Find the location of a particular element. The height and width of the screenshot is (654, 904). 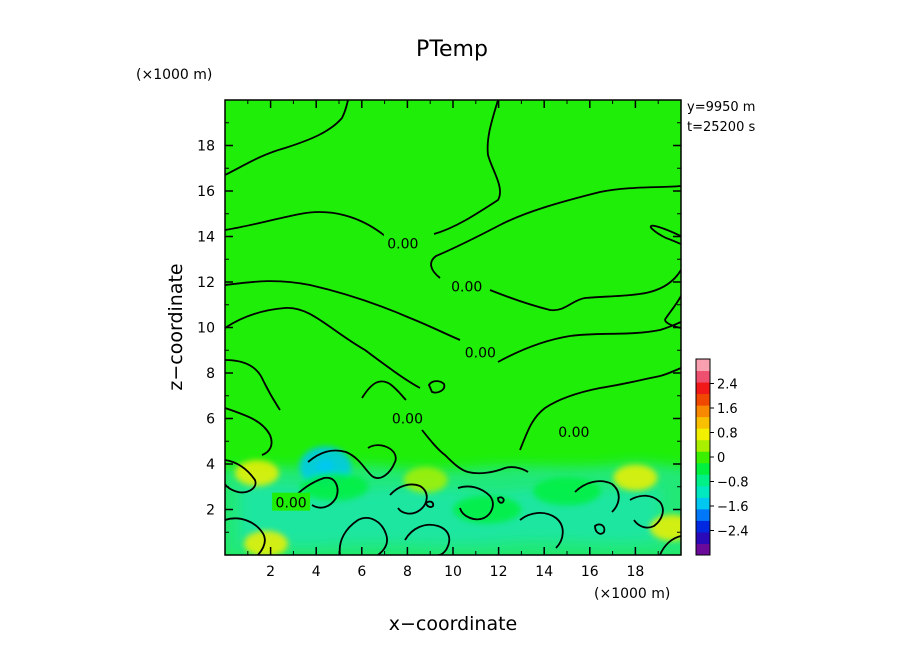

x-tick-label: 14 is located at coordinates (544, 572).